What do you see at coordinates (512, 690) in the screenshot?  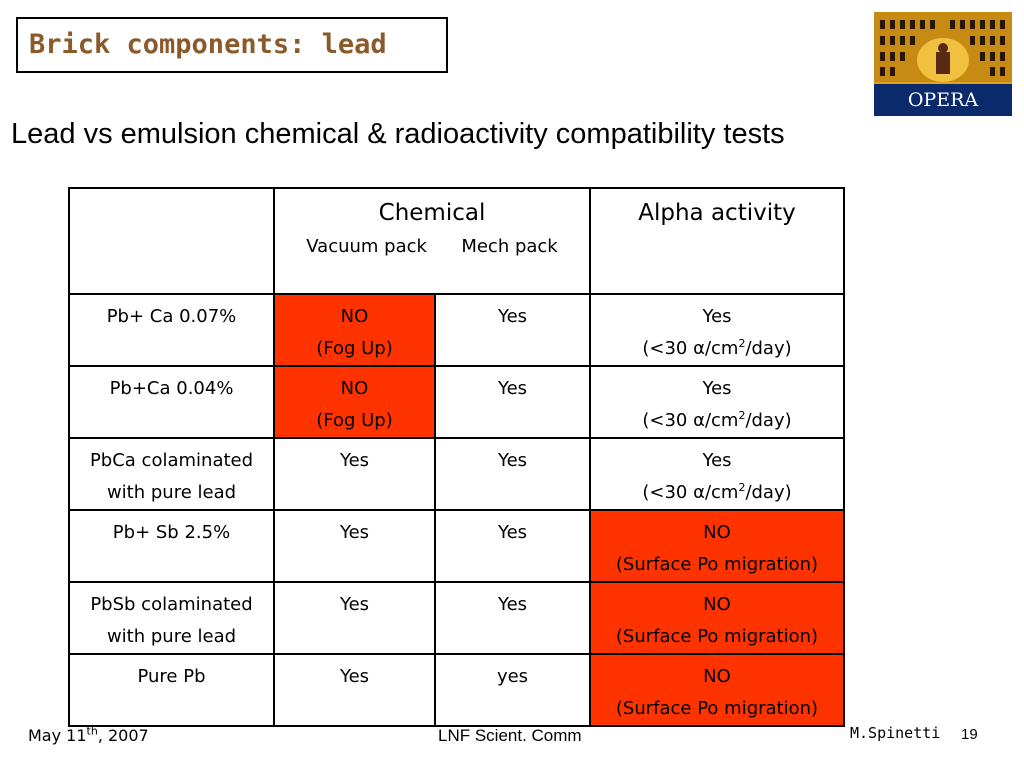 I see `mech-pack-cell: yes` at bounding box center [512, 690].